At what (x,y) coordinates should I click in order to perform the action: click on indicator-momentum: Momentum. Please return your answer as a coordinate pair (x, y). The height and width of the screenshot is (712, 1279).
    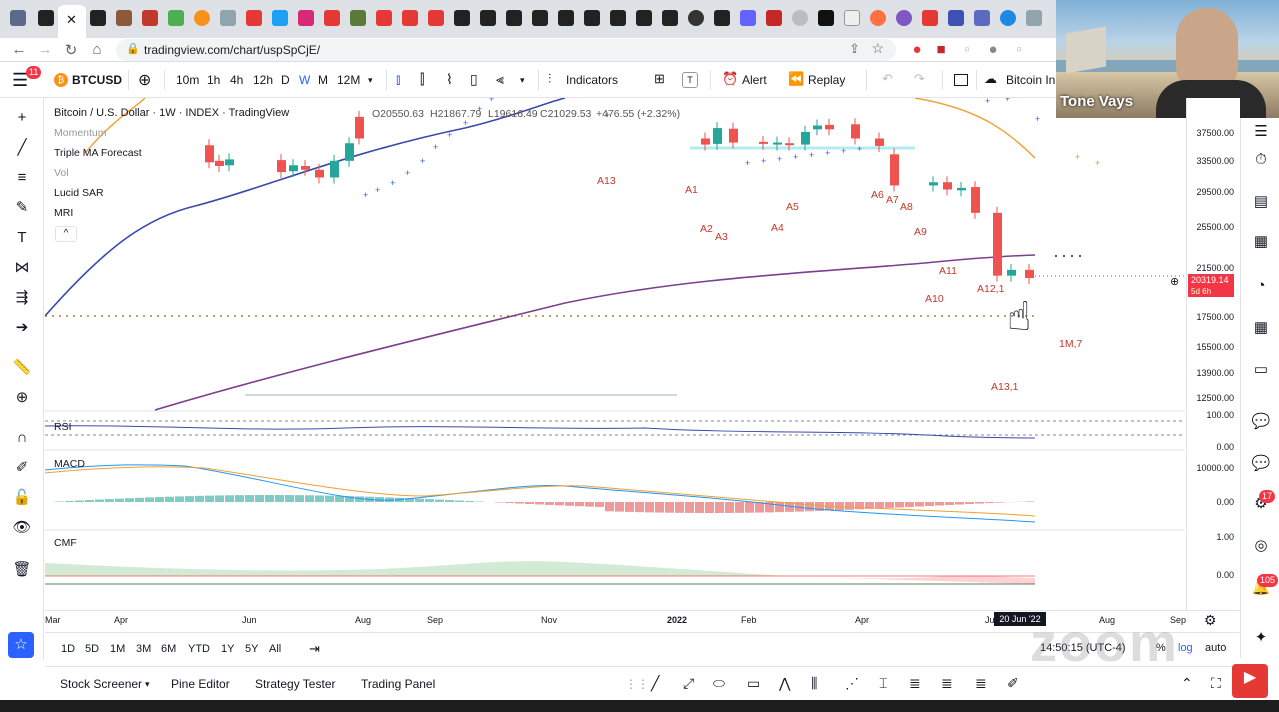
    Looking at the image, I should click on (80, 133).